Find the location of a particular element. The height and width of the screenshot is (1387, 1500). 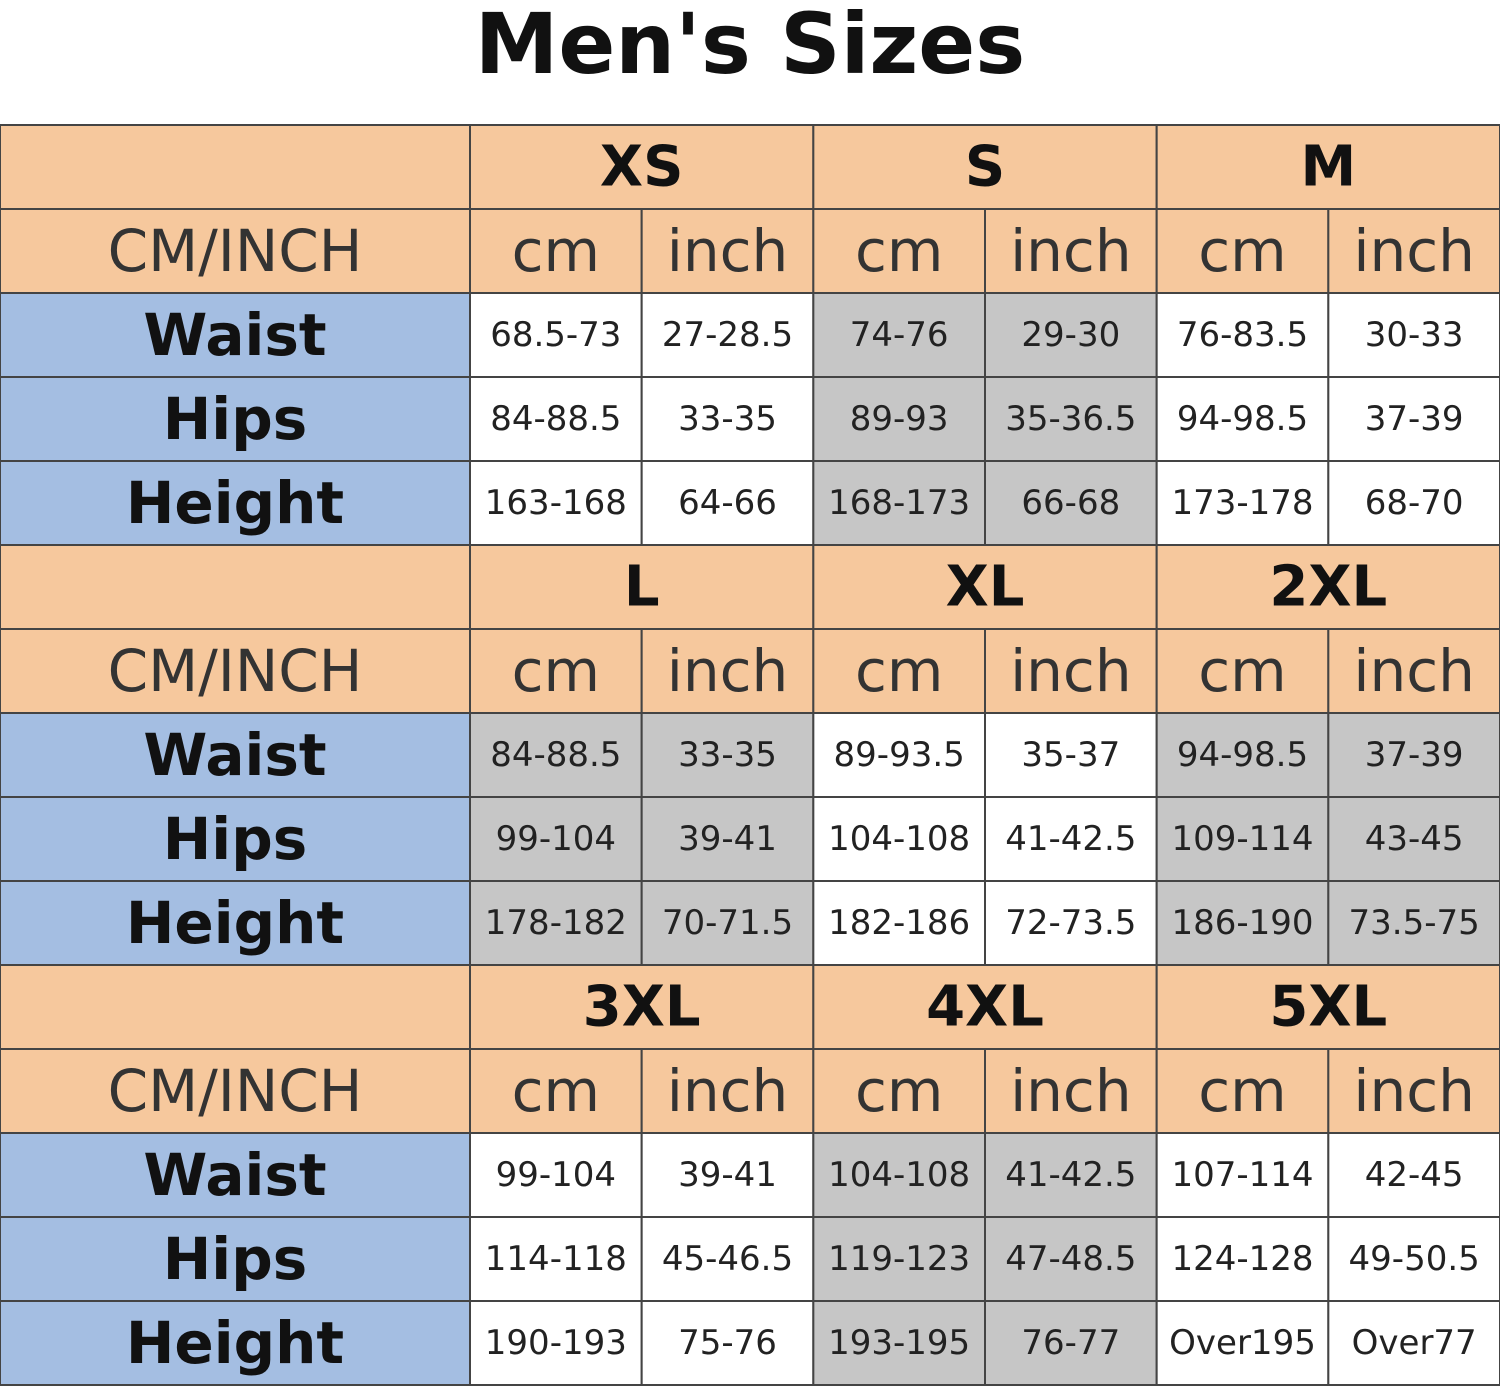

value: 68.5-73 is located at coordinates (555, 335).